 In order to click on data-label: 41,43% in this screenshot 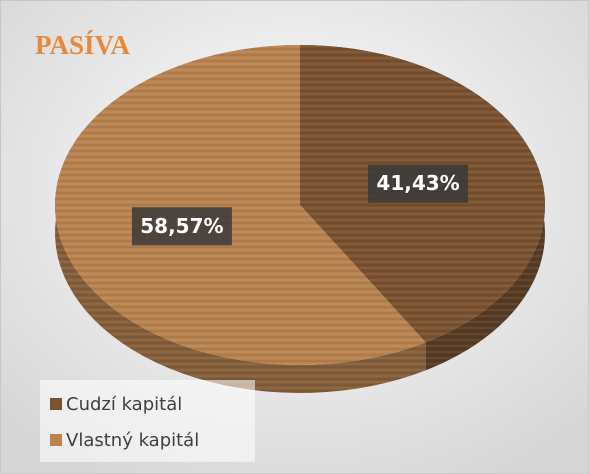, I will do `click(417, 183)`.